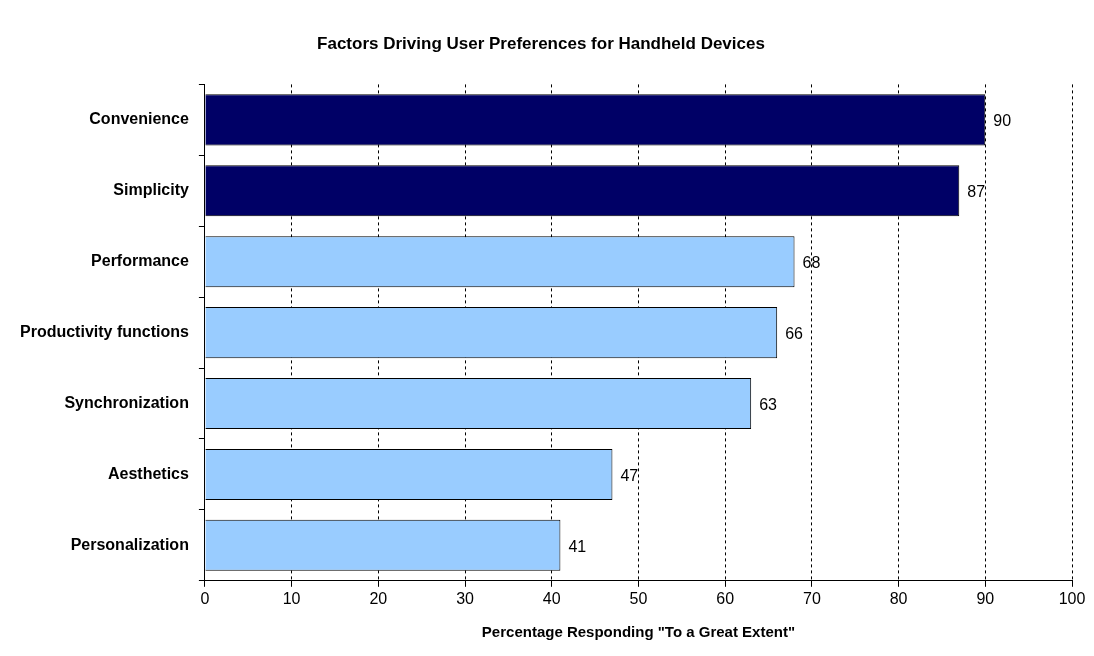 The image size is (1094, 656). Describe the element at coordinates (205, 598) in the screenshot. I see `x-tick-label: 0` at that location.